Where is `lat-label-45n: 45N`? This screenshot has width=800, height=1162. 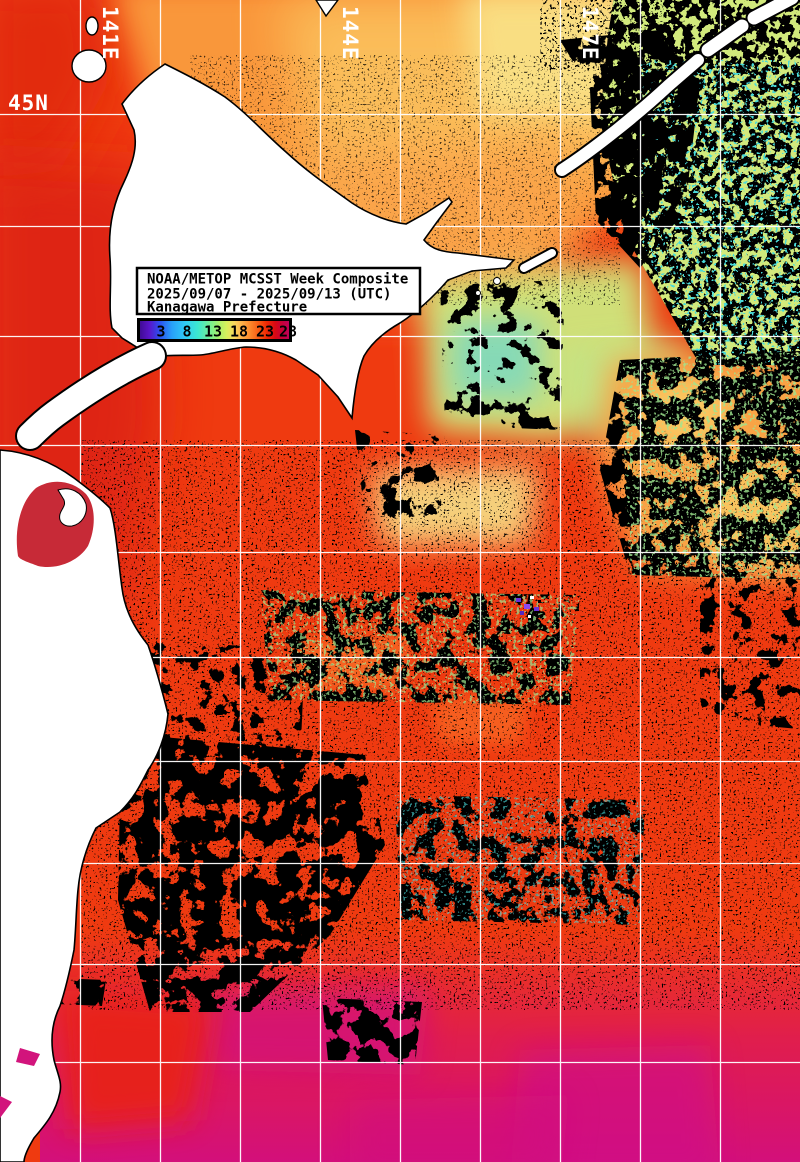 lat-label-45n: 45N is located at coordinates (28, 103).